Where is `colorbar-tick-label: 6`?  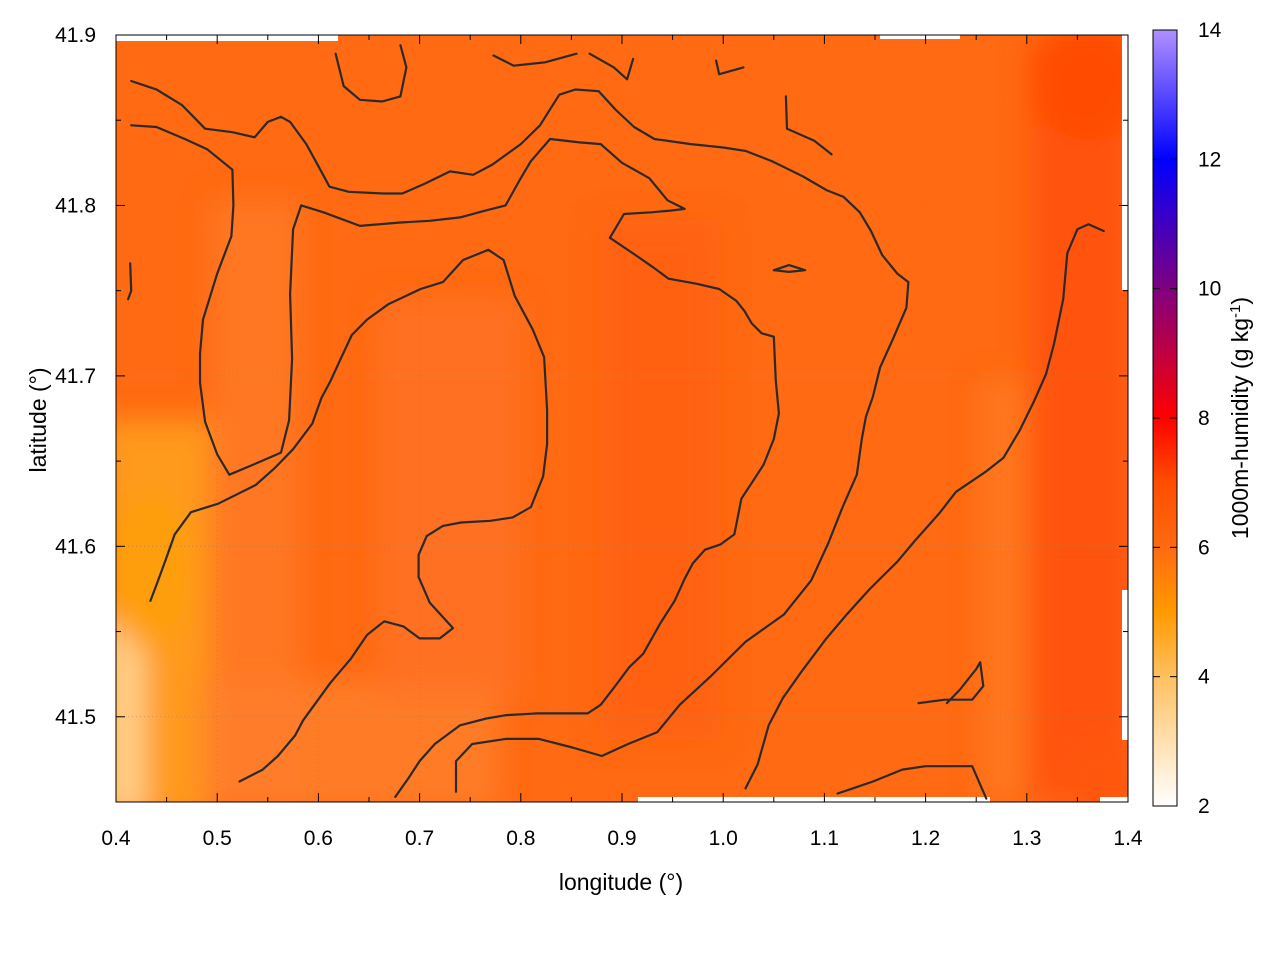 colorbar-tick-label: 6 is located at coordinates (1204, 547).